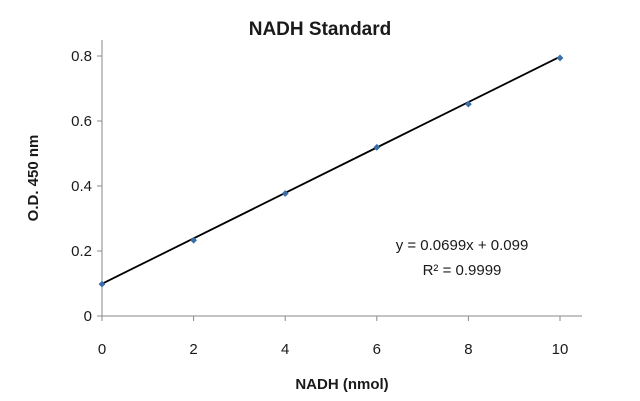 The width and height of the screenshot is (640, 401). I want to click on r-squared-label: R² = 0.9999, so click(462, 270).